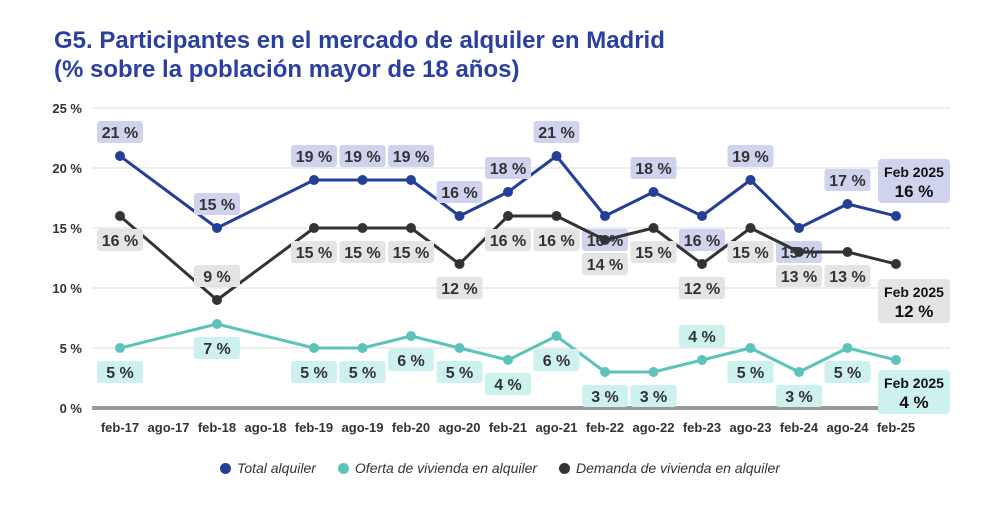  What do you see at coordinates (914, 172) in the screenshot?
I see `final-period-label: Feb 2025` at bounding box center [914, 172].